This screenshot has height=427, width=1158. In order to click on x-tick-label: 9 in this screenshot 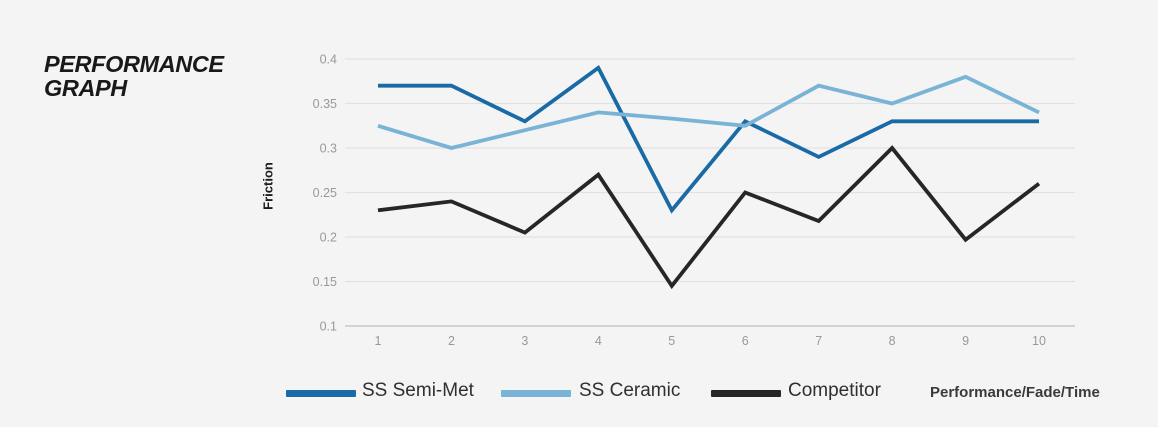, I will do `click(965, 341)`.